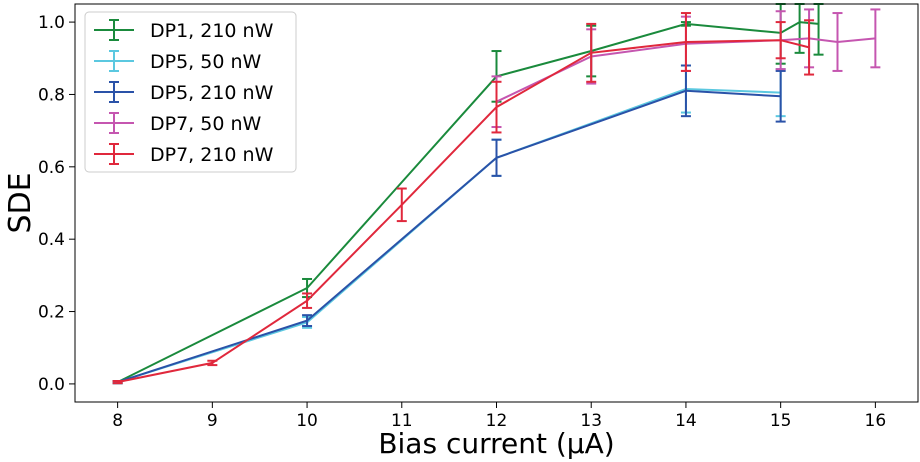  I want to click on x-tick-label: 12, so click(497, 421).